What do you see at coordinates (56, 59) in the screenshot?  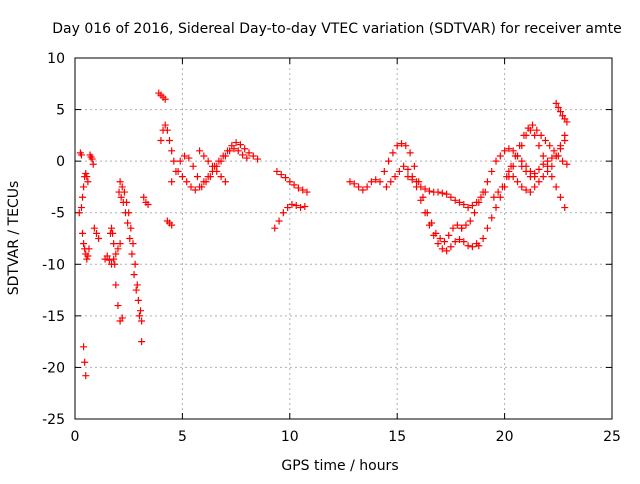 I see `y-tick-label: 10` at bounding box center [56, 59].